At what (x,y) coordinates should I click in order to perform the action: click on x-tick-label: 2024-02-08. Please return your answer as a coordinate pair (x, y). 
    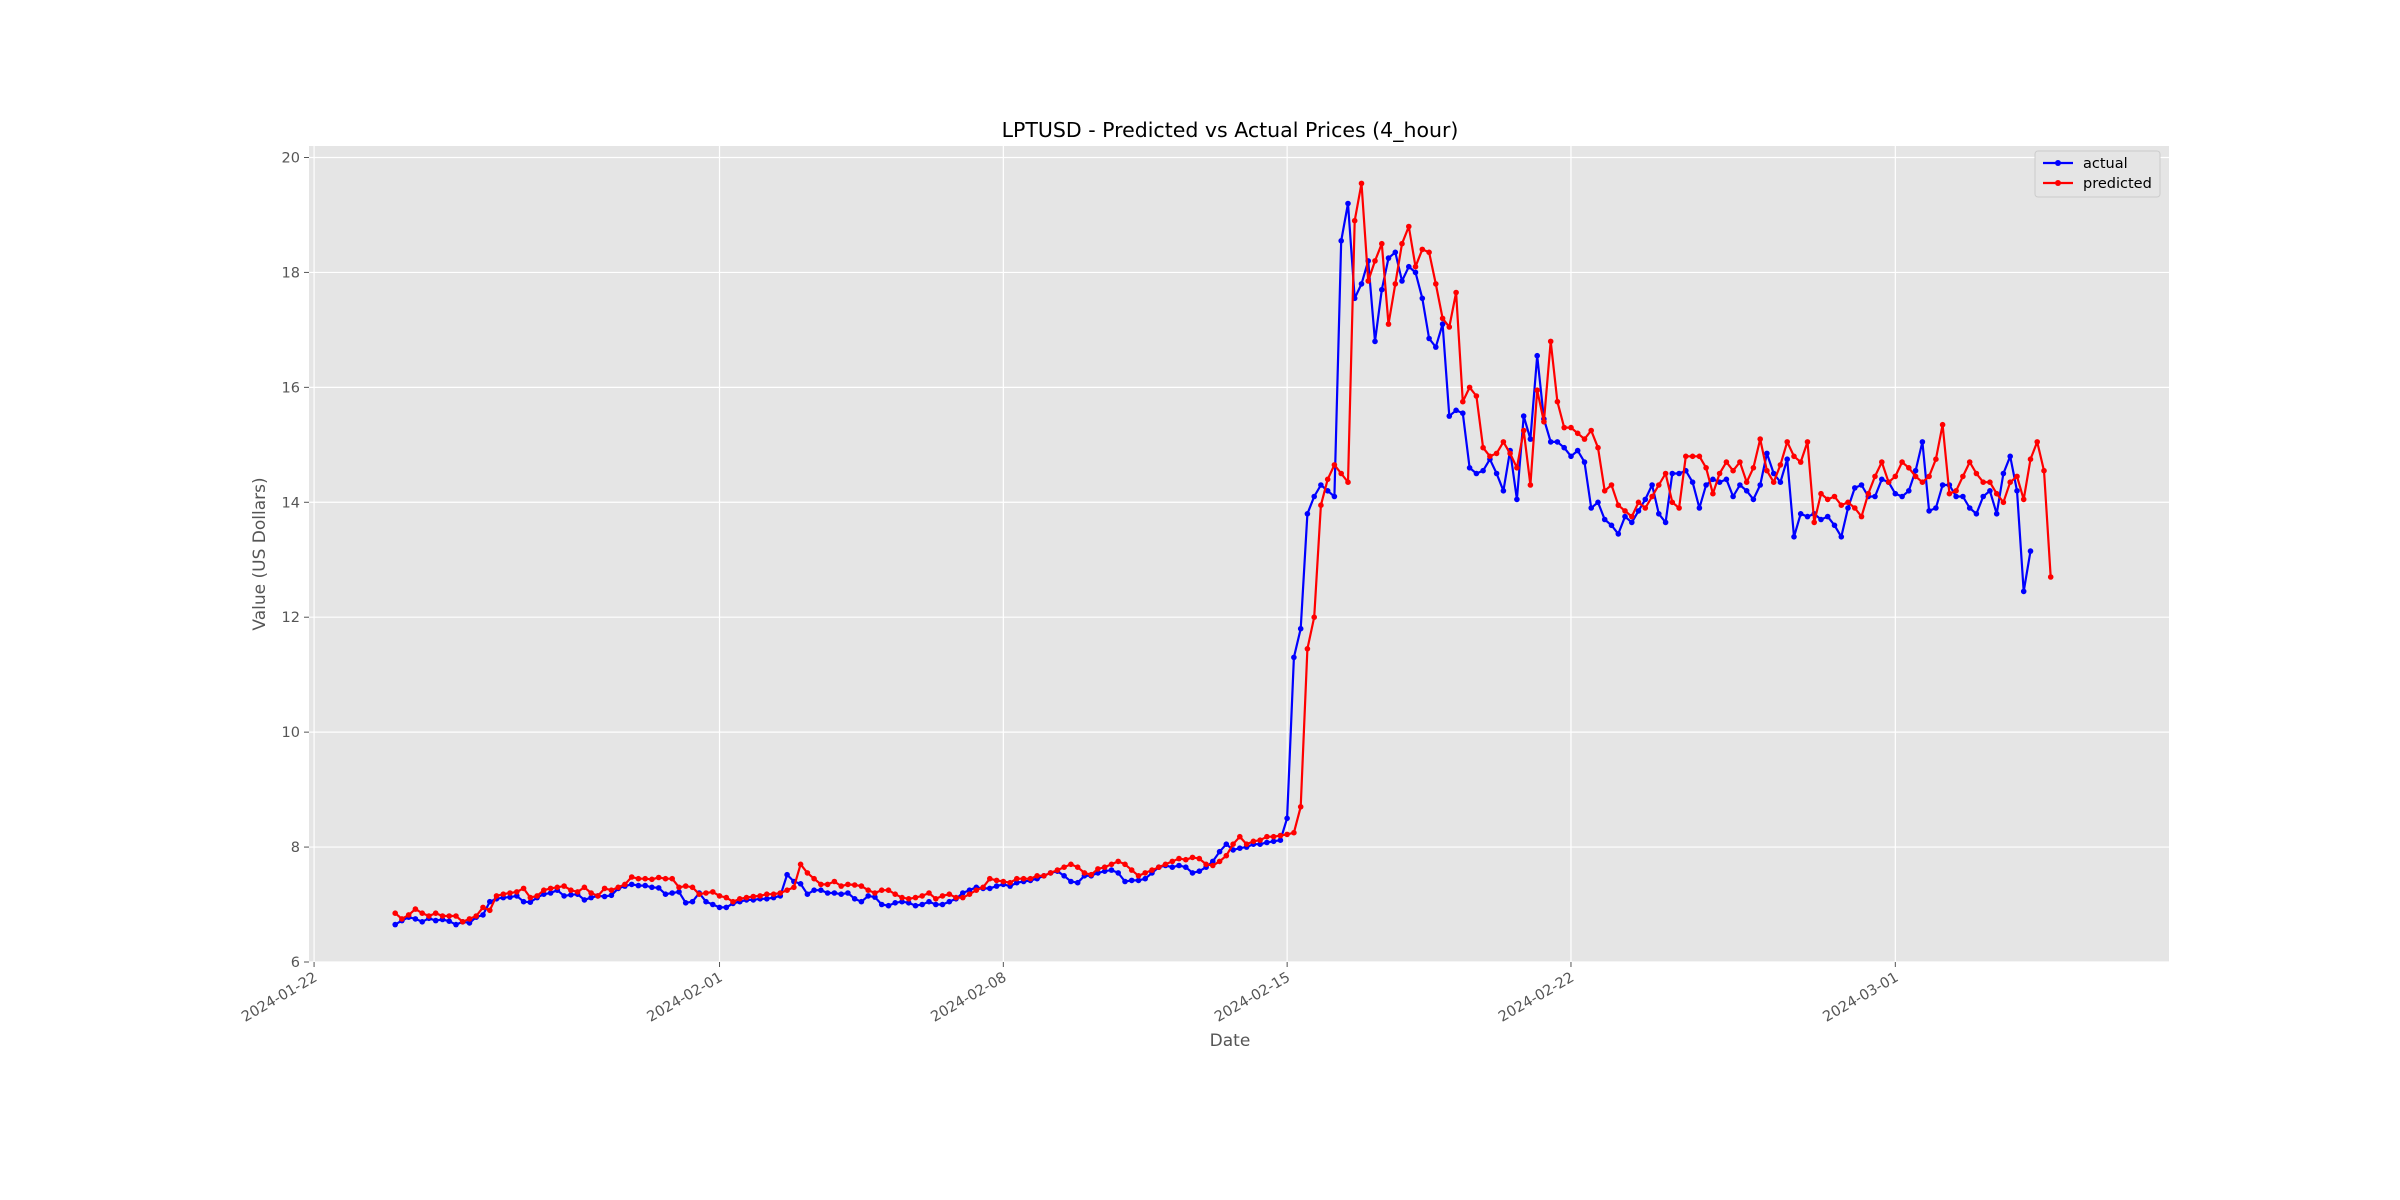
    Looking at the image, I should click on (968, 998).